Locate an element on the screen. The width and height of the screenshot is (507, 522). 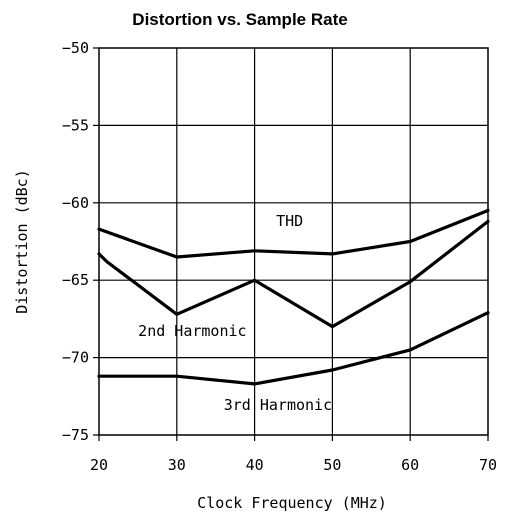
x-tick-label: 50 is located at coordinates (332, 465).